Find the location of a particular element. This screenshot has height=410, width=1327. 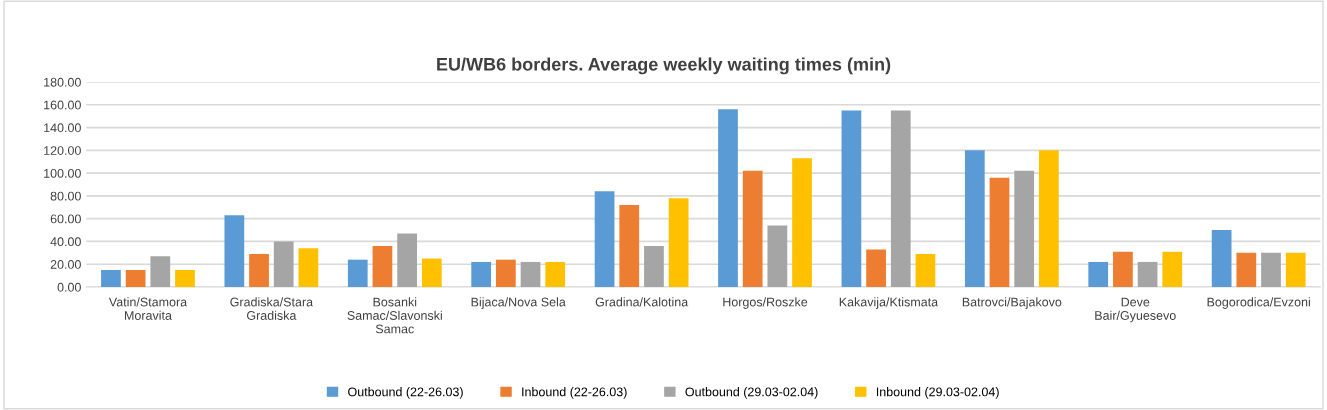

x-tick-label: Bosanki Samac/Slavonski Samac is located at coordinates (394, 315).